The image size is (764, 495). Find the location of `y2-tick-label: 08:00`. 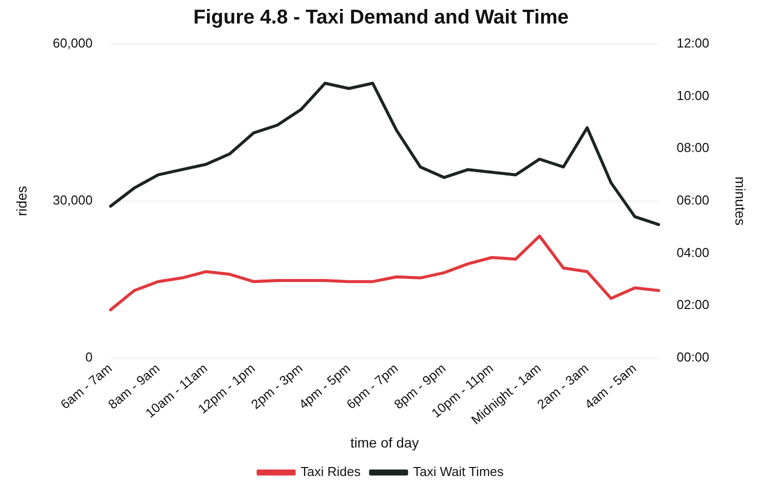

y2-tick-label: 08:00 is located at coordinates (693, 148).